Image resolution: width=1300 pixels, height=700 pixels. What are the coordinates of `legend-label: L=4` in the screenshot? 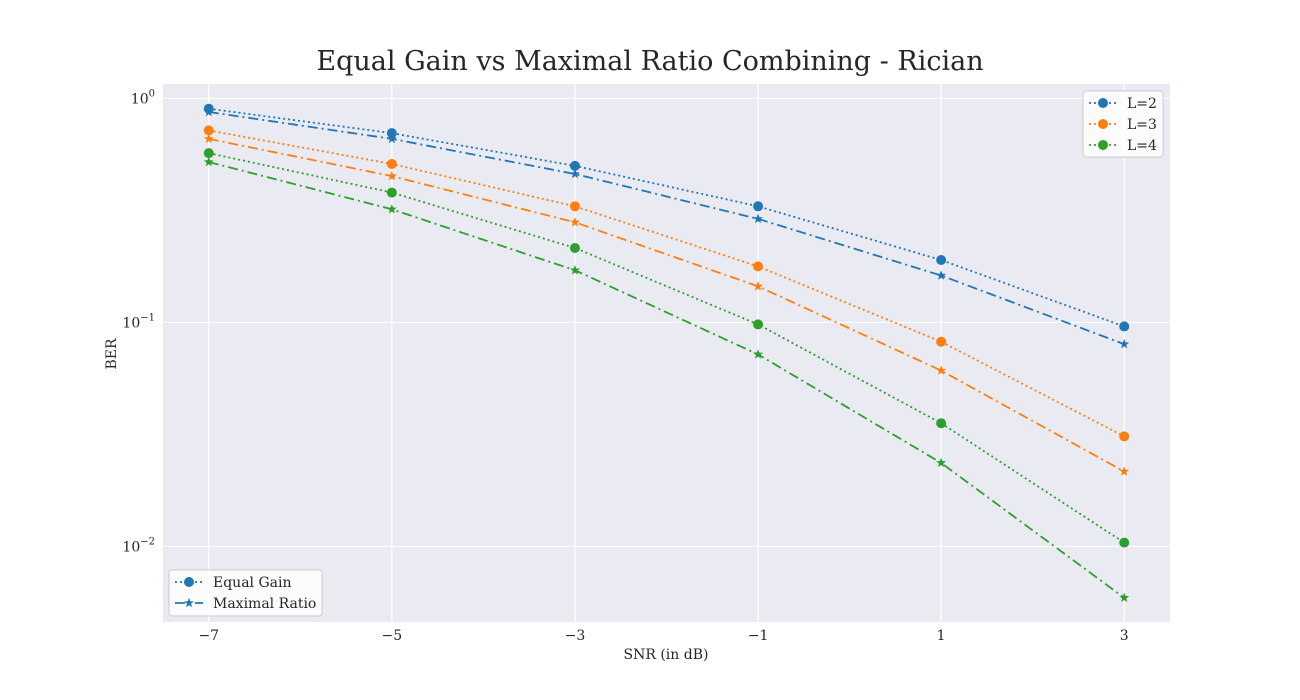 It's located at (1142, 146).